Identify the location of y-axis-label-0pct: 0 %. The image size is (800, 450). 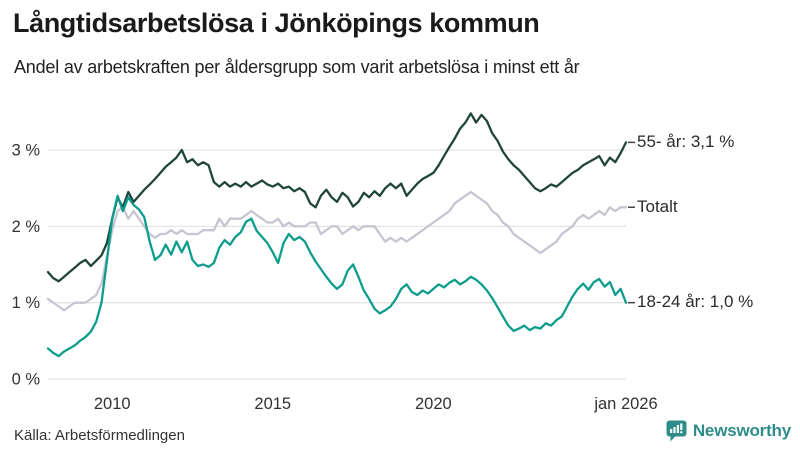
(26, 380).